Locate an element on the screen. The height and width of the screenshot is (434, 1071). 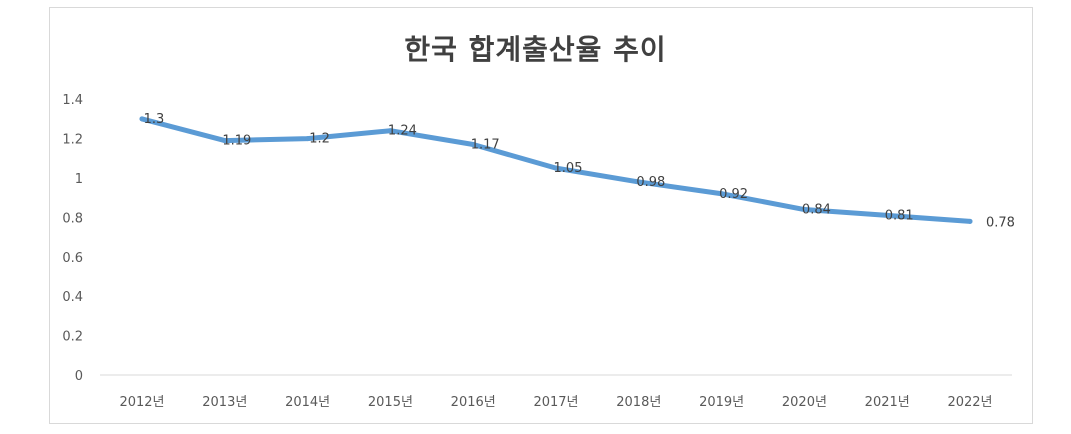
y-tick-label: 1.2 is located at coordinates (72, 140).